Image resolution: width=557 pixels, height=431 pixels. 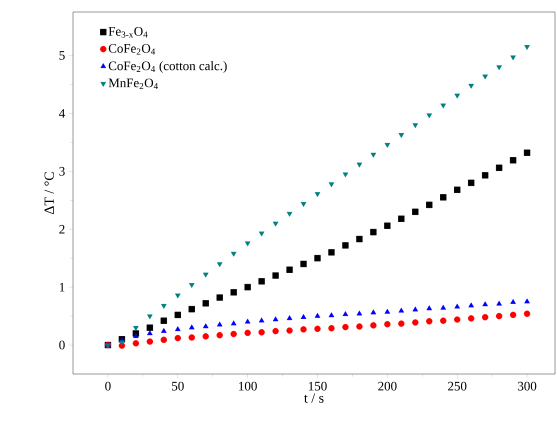 I want to click on x-tick-label: 0, so click(x=108, y=386).